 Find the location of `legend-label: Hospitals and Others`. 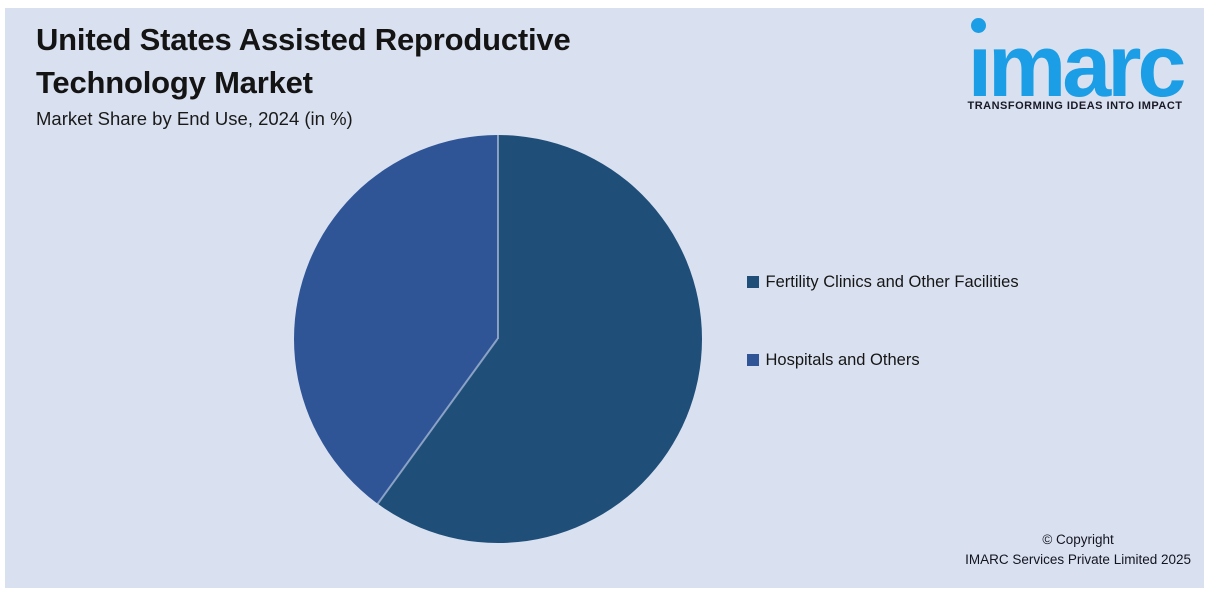

legend-label: Hospitals and Others is located at coordinates (842, 360).